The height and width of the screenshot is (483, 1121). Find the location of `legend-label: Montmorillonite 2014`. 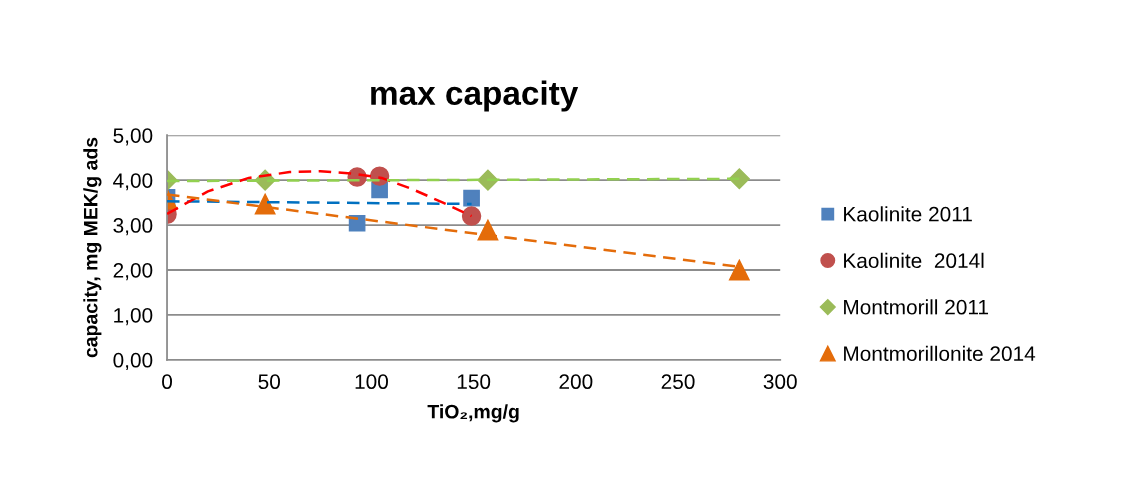

legend-label: Montmorillonite 2014 is located at coordinates (940, 353).